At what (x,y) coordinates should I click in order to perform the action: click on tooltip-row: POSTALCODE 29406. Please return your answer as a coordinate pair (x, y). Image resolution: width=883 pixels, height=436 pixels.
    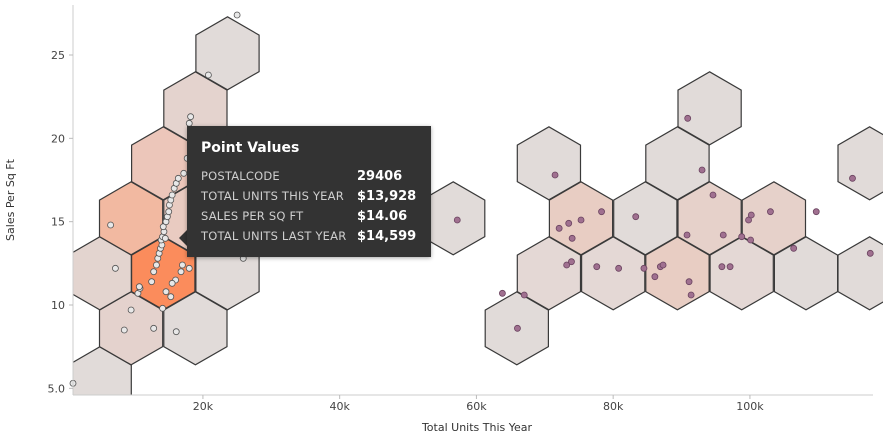
    Looking at the image, I should click on (309, 176).